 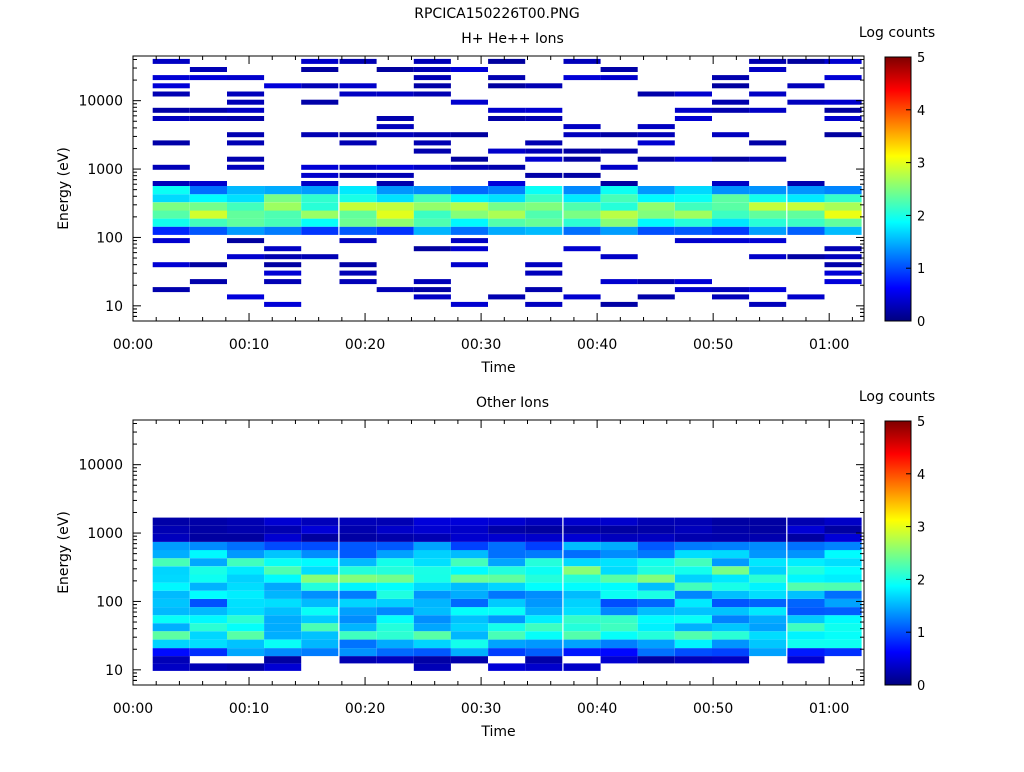 What do you see at coordinates (921, 111) in the screenshot?
I see `colorbar-tick-label: 4` at bounding box center [921, 111].